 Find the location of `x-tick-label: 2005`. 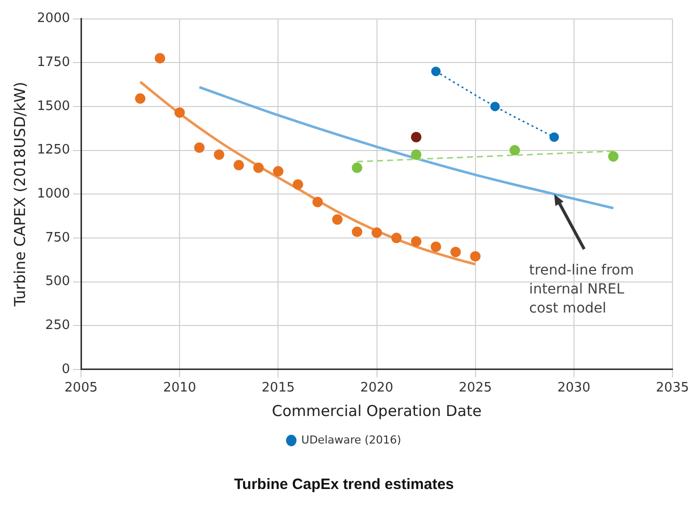

x-tick-label: 2005 is located at coordinates (81, 388).